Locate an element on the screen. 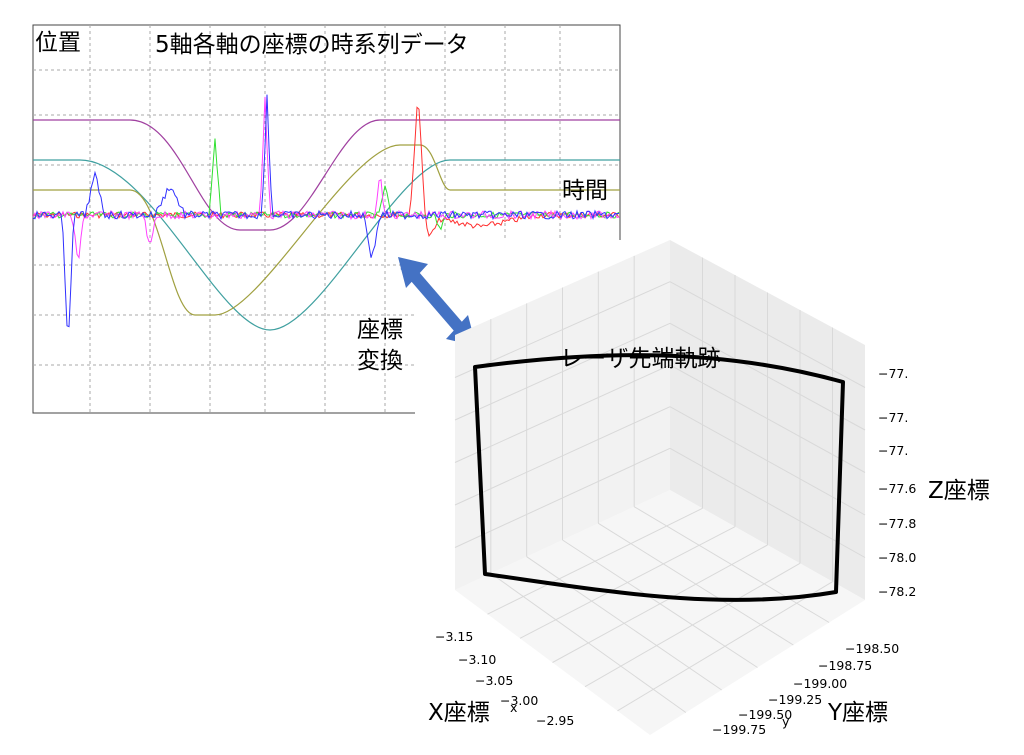 This screenshot has height=755, width=1024. y-tick-label: −198.75 is located at coordinates (845, 665).